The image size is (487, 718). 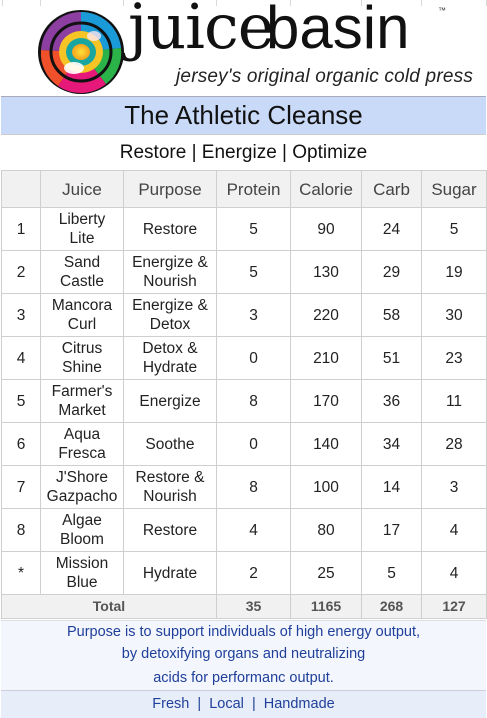 I want to click on juice-purpose: Hydrate, so click(x=170, y=573).